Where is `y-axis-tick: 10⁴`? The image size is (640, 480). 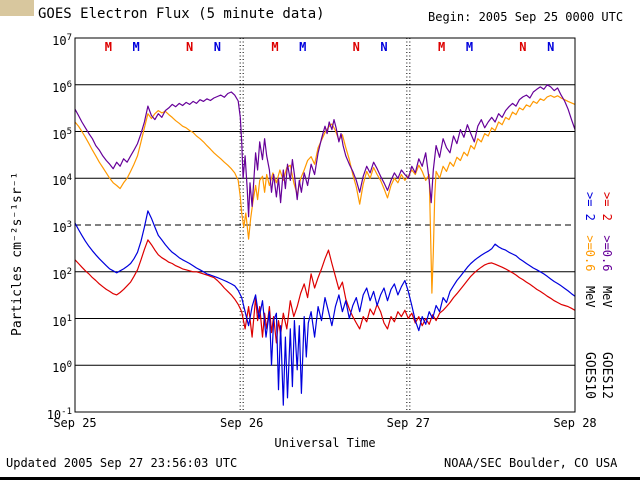
y-axis-tick: 10⁴ is located at coordinates (62, 181).